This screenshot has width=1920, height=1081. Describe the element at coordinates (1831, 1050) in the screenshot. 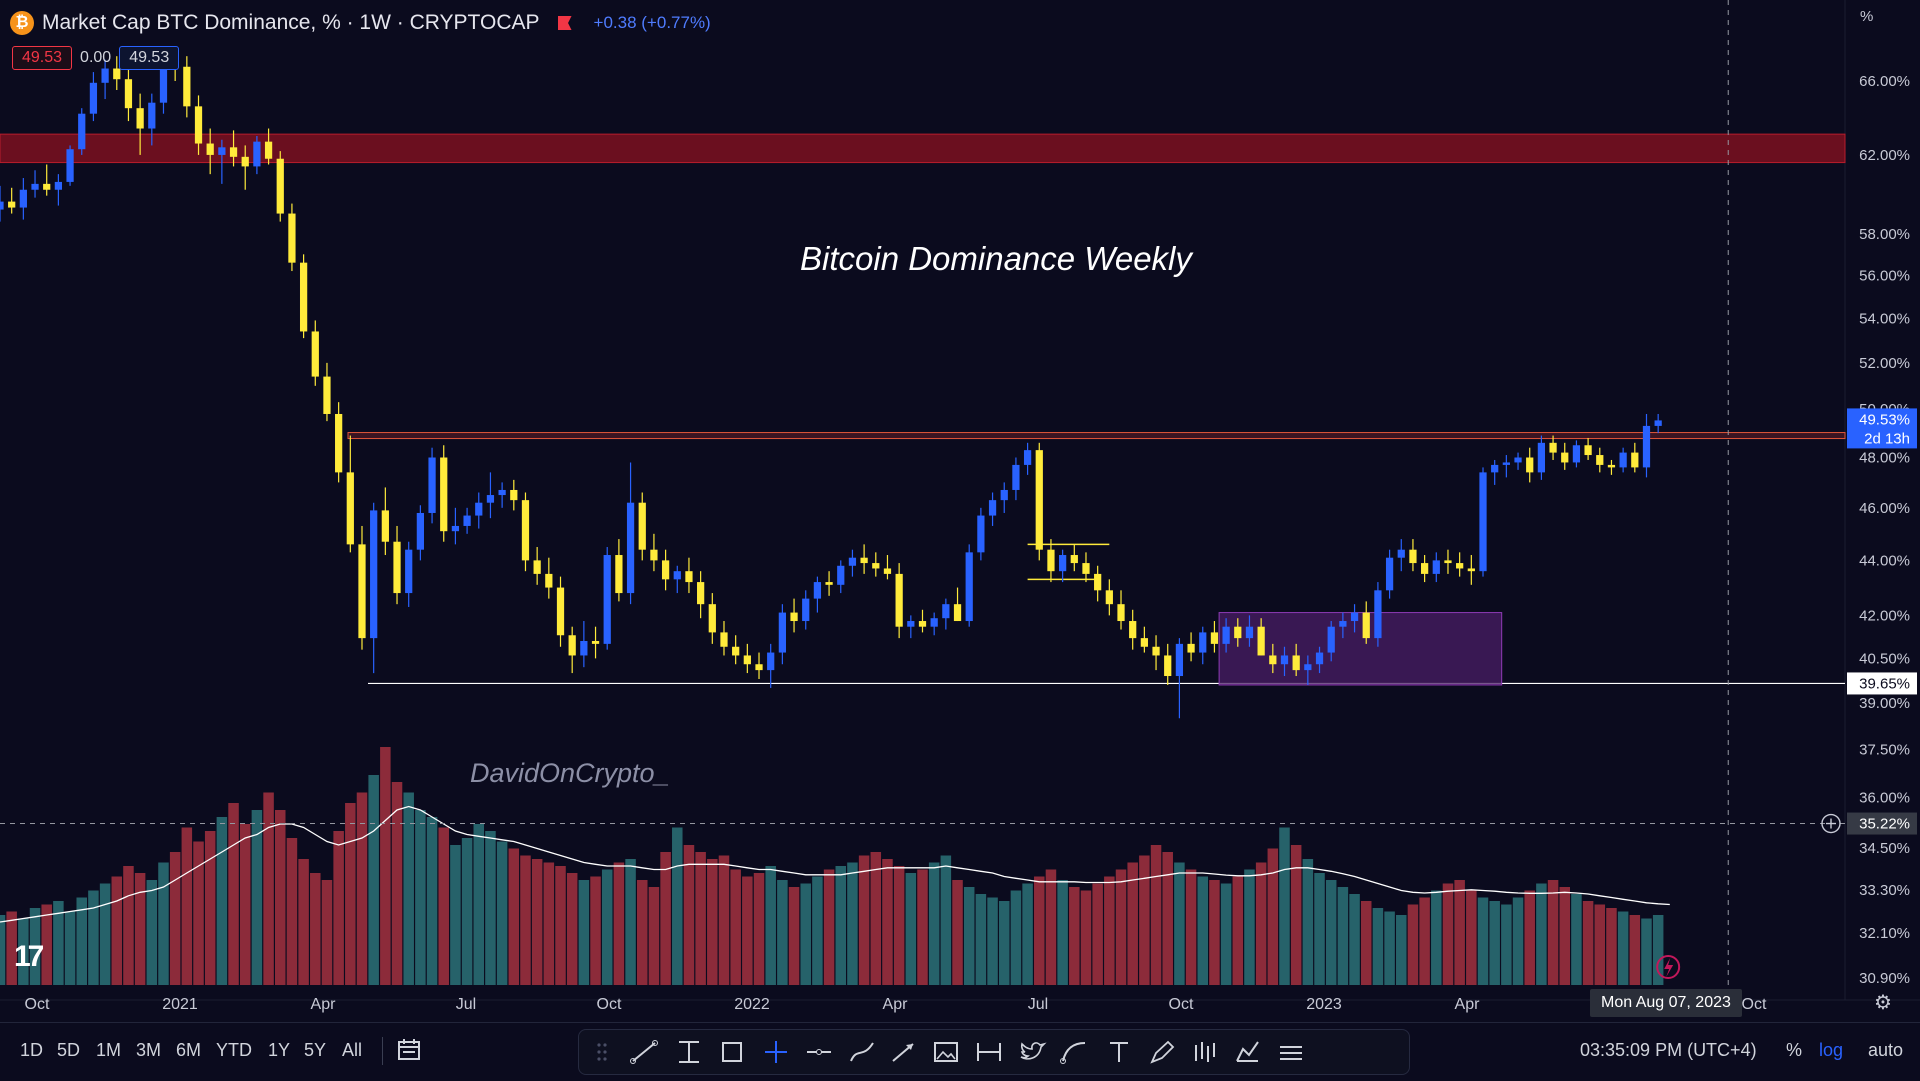

I see `log-scale-toggle: log` at that location.